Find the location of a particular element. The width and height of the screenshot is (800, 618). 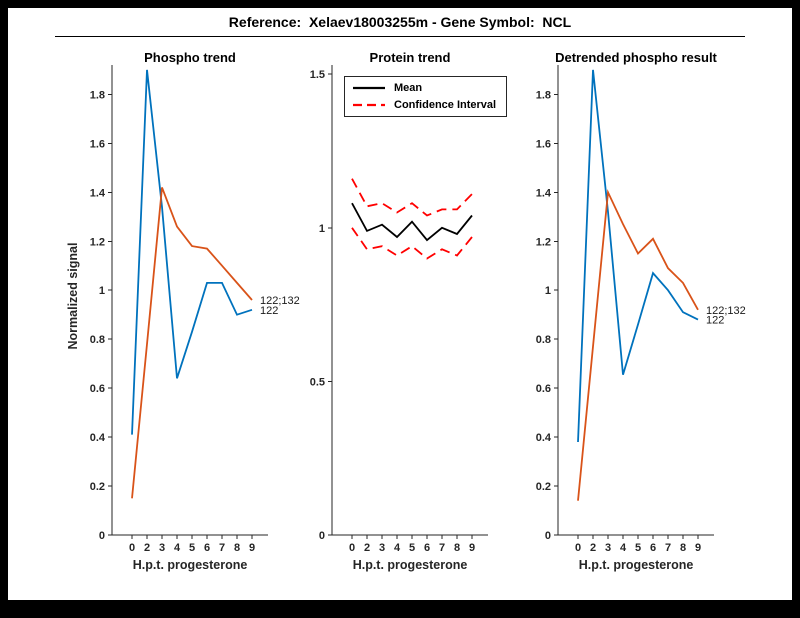

legend-row-confidence-interval: Confidence Interval is located at coordinates (424, 105).